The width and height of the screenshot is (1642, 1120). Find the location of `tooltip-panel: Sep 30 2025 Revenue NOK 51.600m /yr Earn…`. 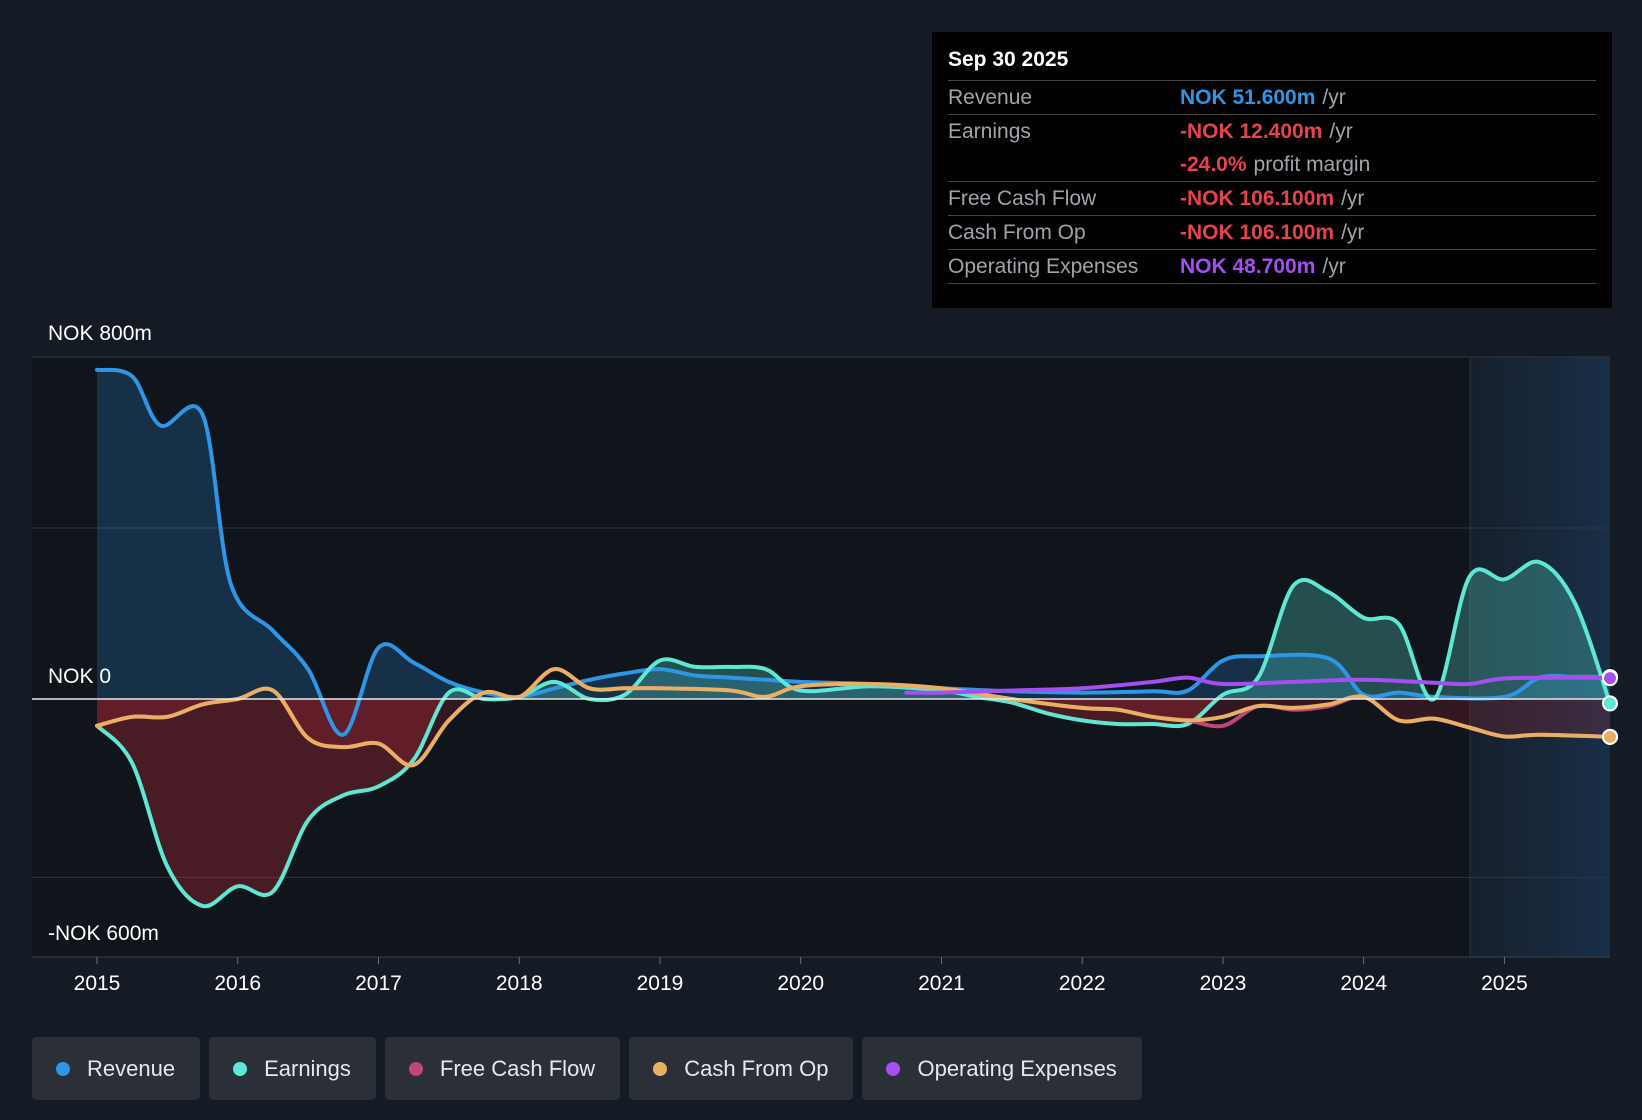

tooltip-panel: Sep 30 2025 Revenue NOK 51.600m /yr Earn… is located at coordinates (1272, 170).